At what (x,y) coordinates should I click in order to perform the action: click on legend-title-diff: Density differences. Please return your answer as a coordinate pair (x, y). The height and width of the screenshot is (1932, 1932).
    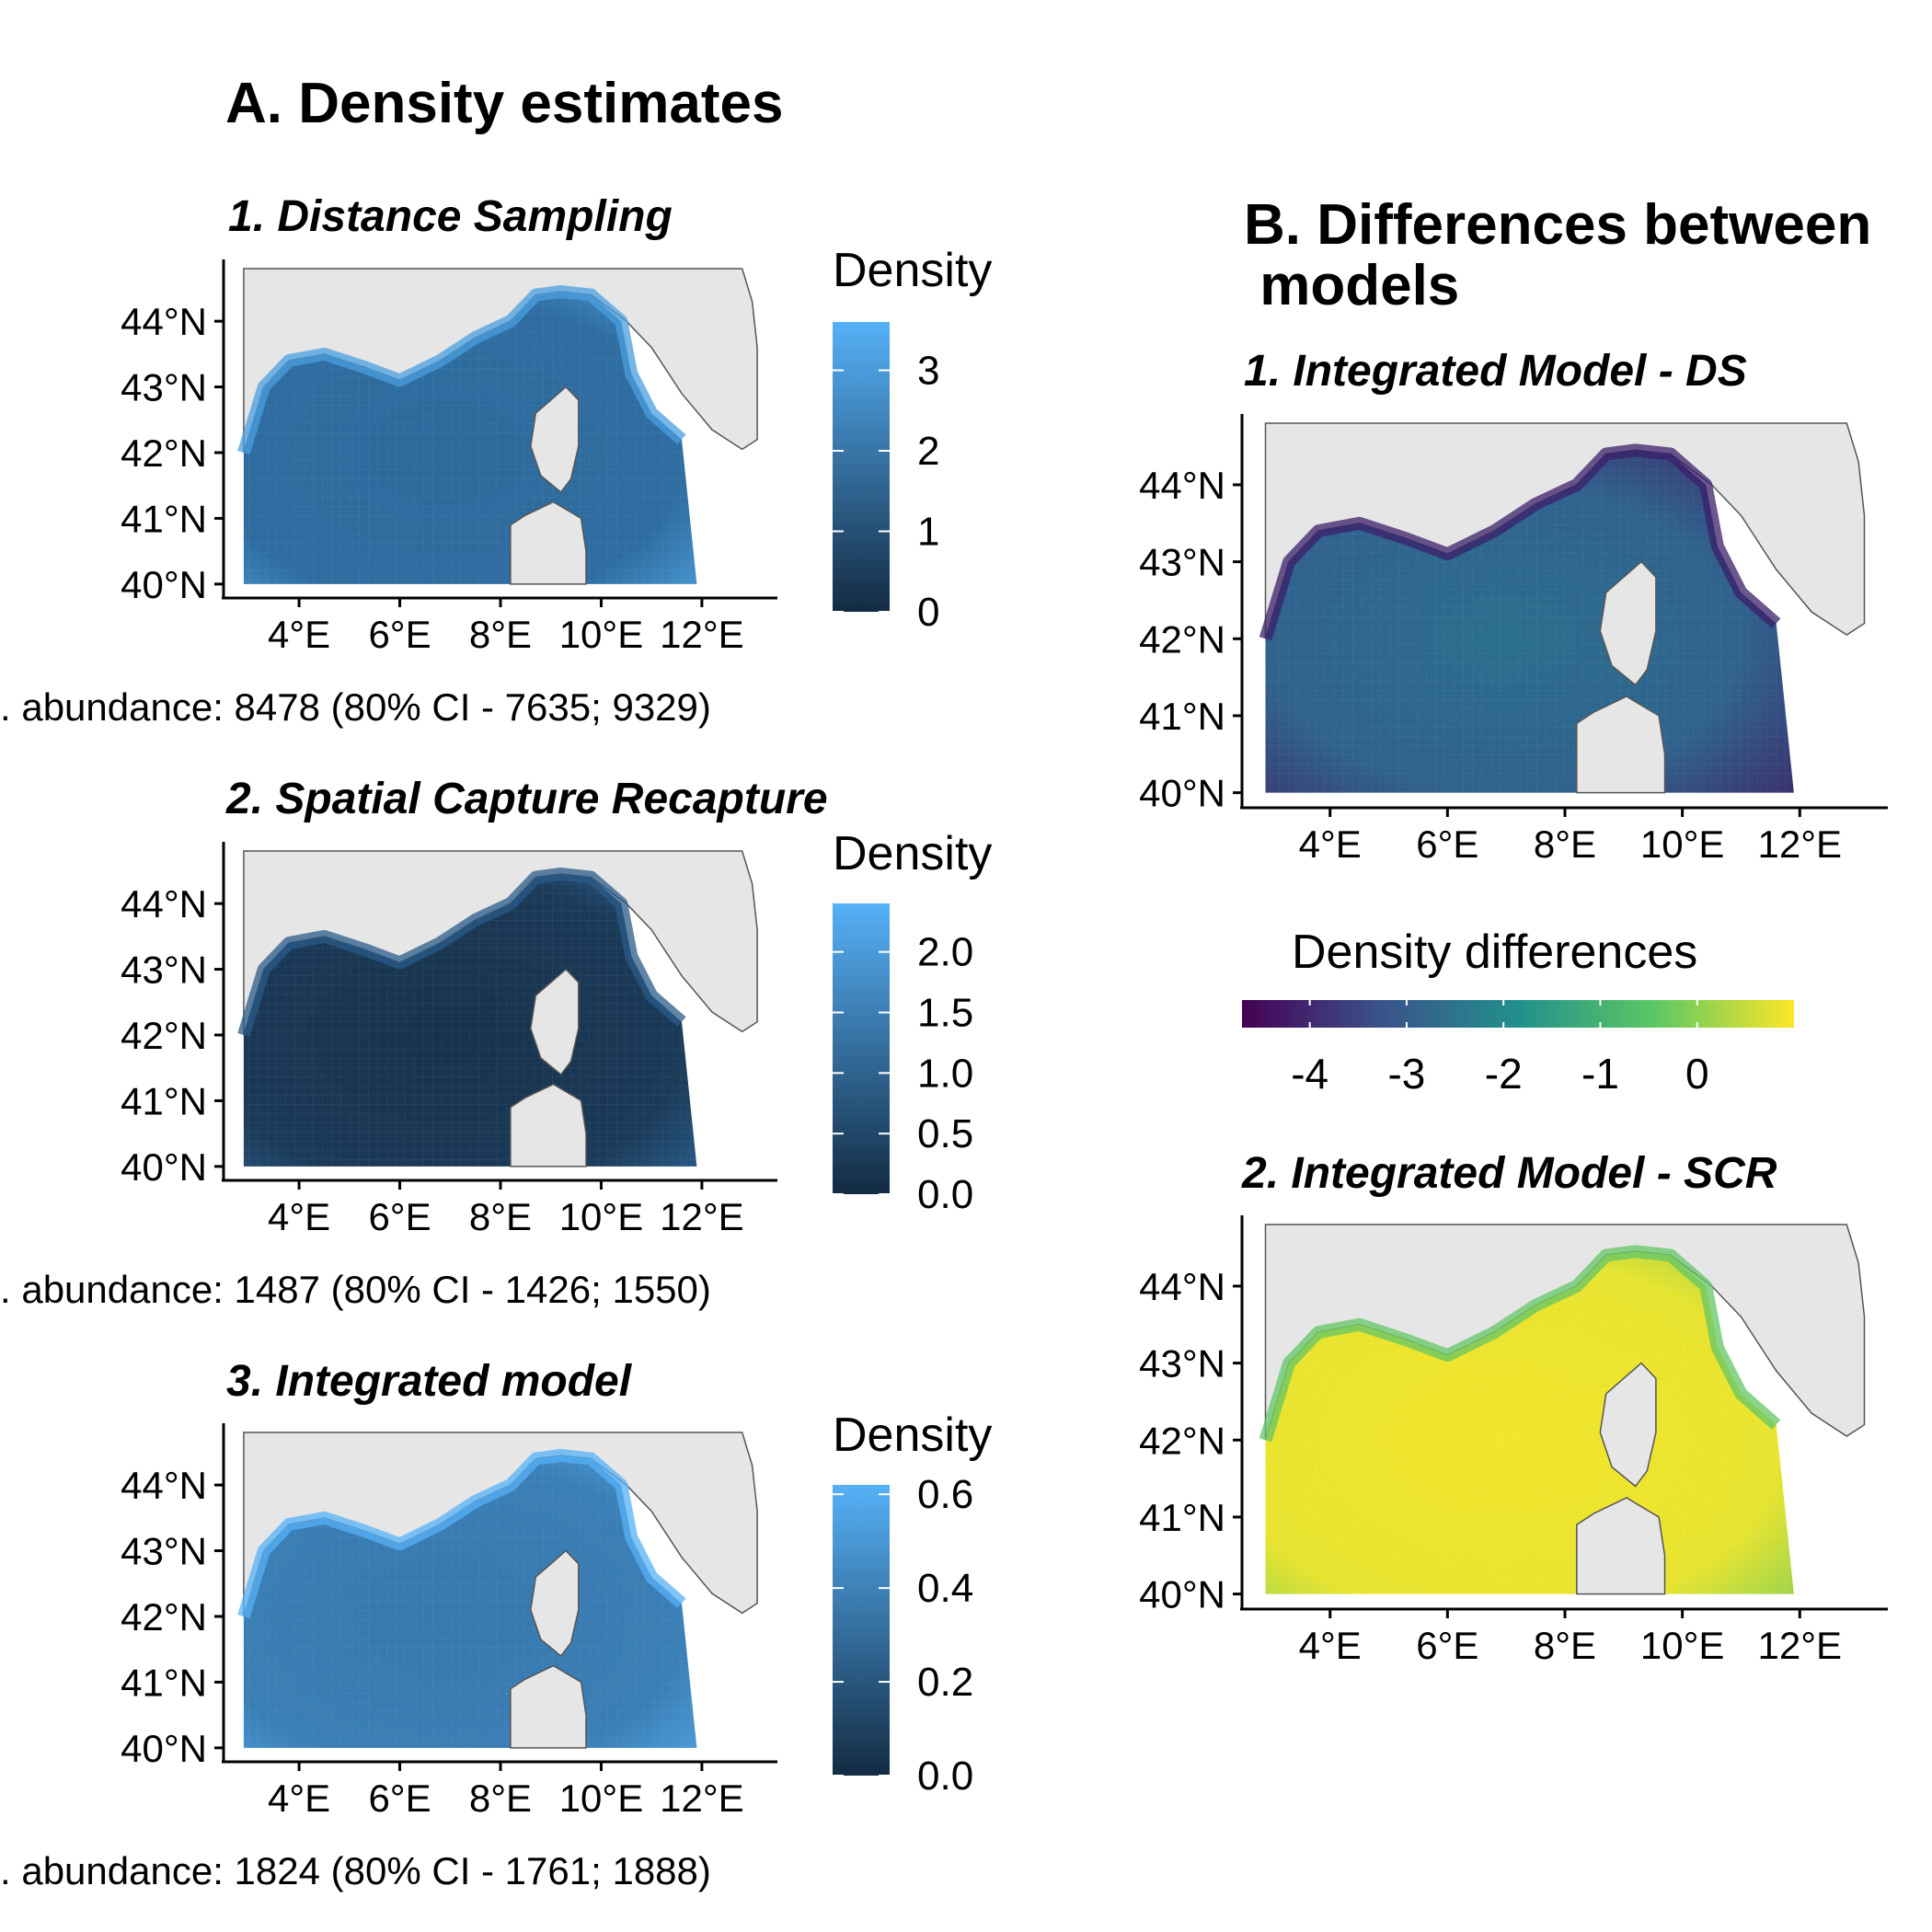
    Looking at the image, I should click on (1495, 952).